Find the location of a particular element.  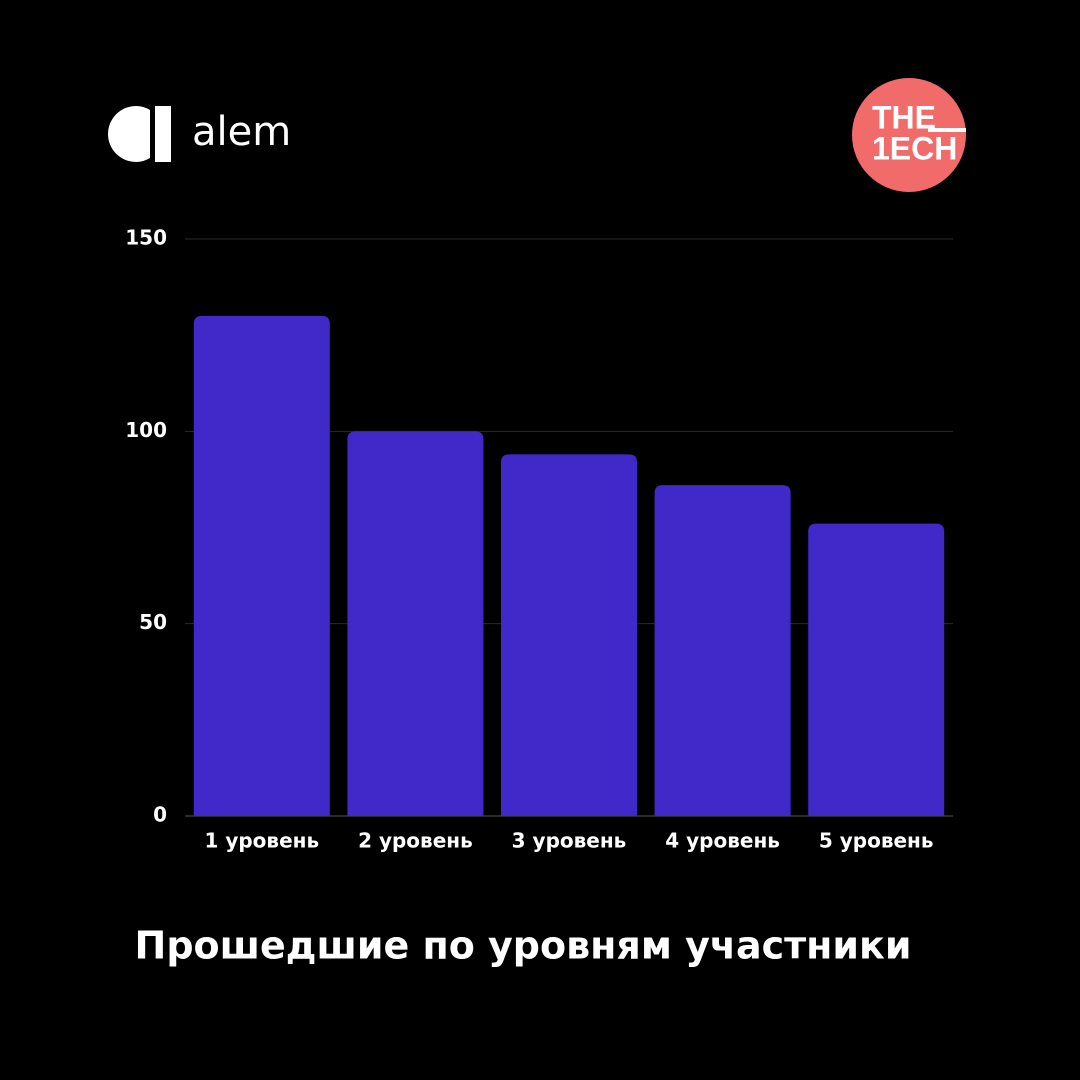

x-tick-label: 1 уровень is located at coordinates (261, 841).